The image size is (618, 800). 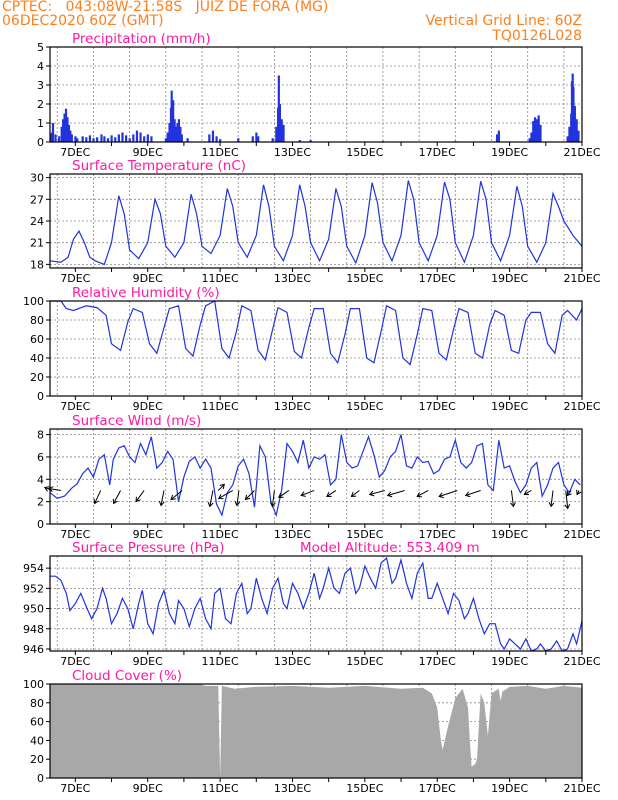 I want to click on y-tick-label: 30, so click(x=37, y=178).